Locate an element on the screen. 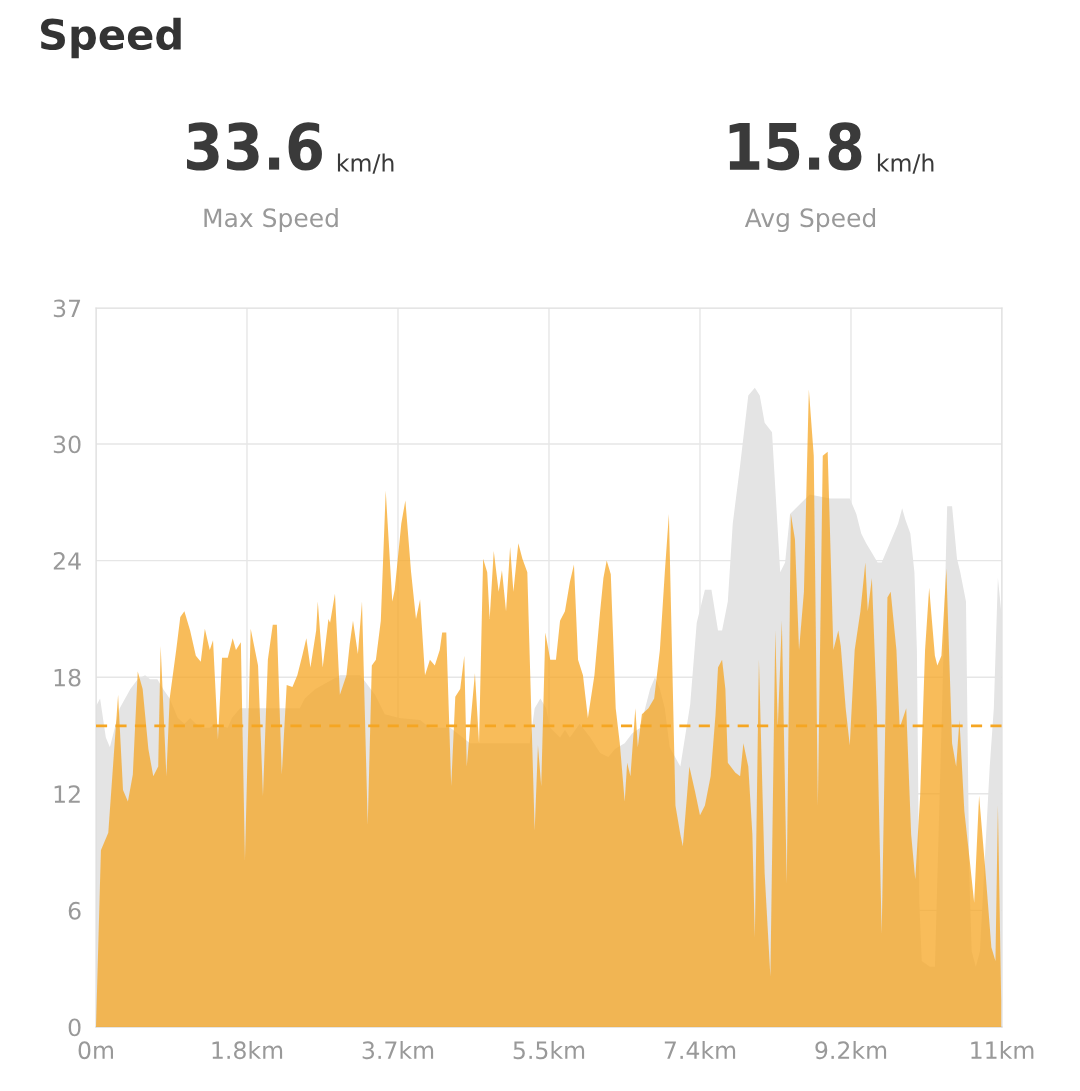 This screenshot has height=1091, width=1080. y-tick-label: 37 is located at coordinates (67, 308).